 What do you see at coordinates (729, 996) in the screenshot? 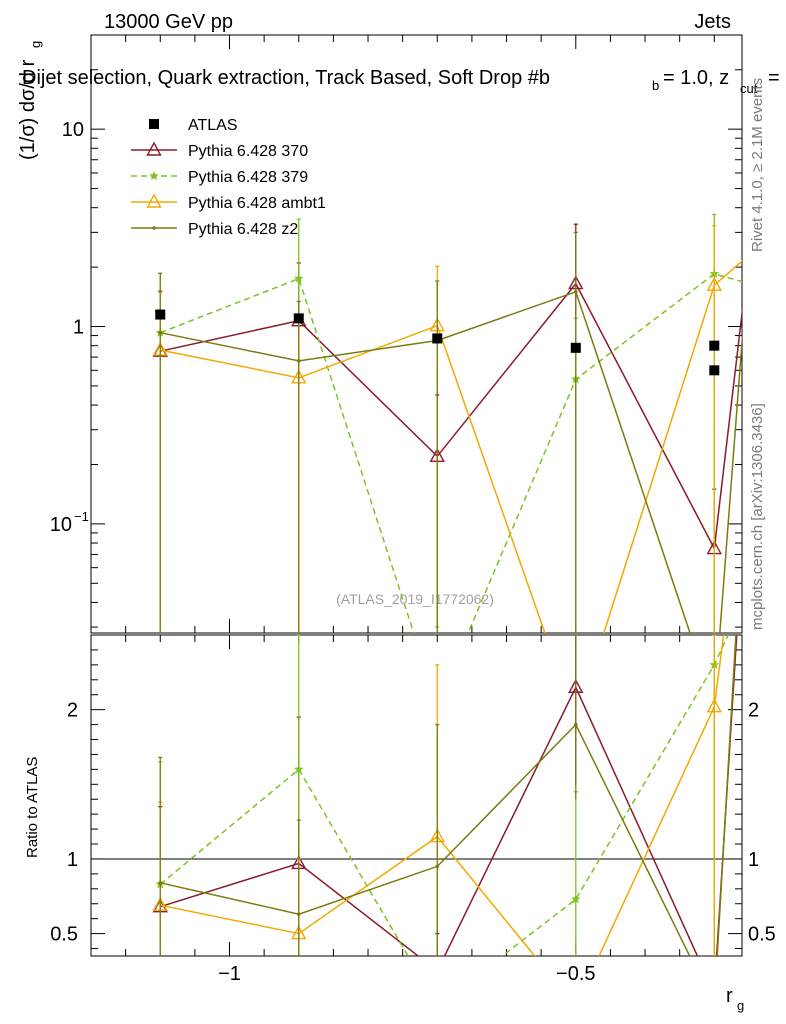
I see `xlabel-text: r` at bounding box center [729, 996].